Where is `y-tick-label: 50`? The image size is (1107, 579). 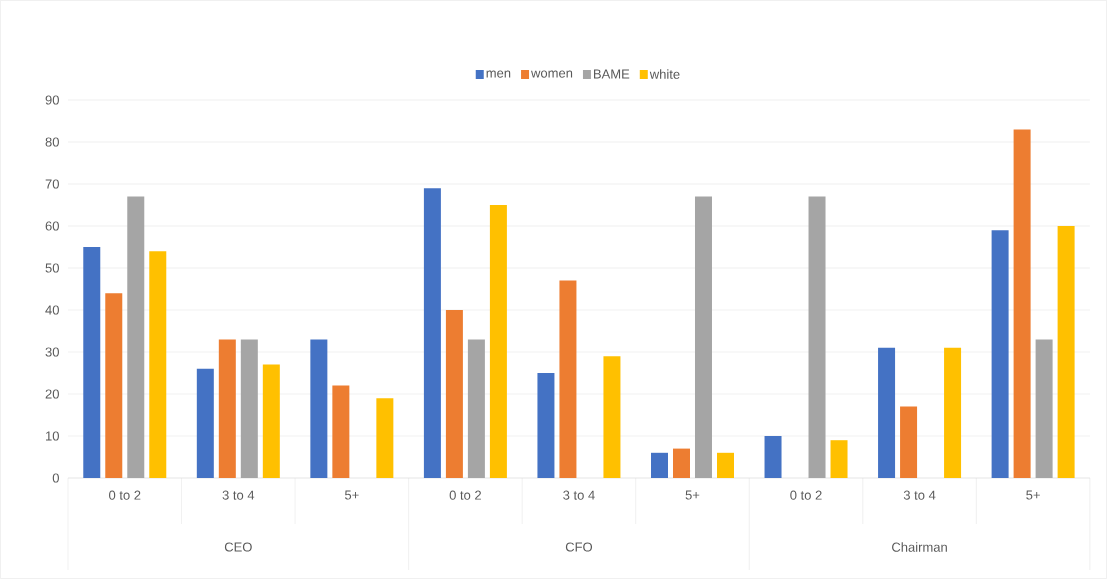 y-tick-label: 50 is located at coordinates (52, 268).